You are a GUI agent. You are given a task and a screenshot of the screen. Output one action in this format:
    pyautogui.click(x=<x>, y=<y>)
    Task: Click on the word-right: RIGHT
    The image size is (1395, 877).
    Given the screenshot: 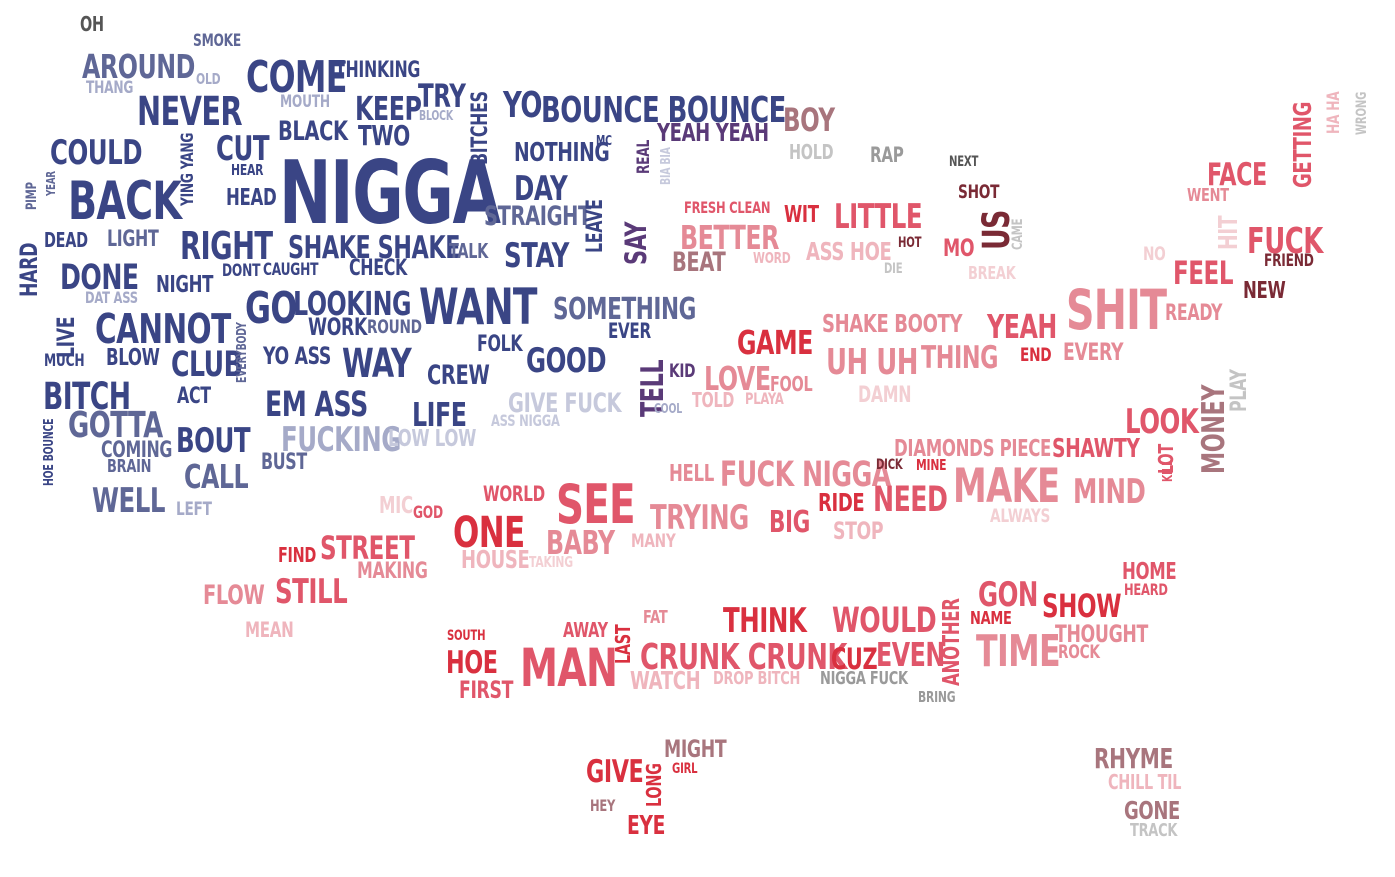 What is the action you would take?
    pyautogui.click(x=226, y=246)
    